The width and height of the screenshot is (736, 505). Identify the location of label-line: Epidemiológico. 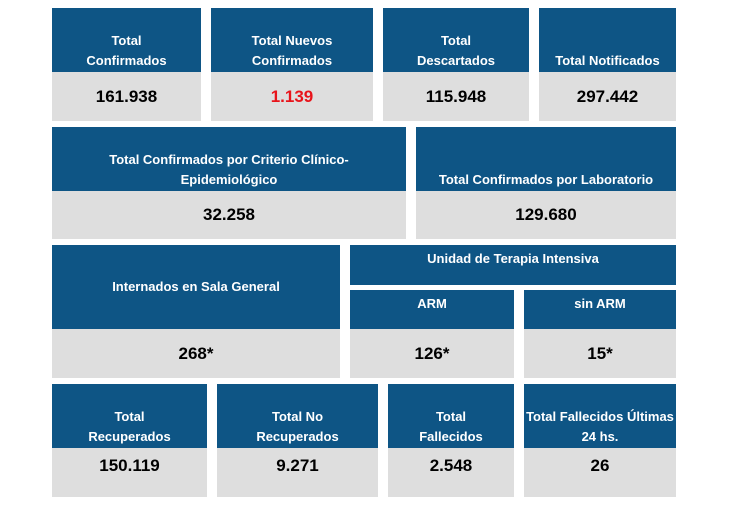
(229, 179).